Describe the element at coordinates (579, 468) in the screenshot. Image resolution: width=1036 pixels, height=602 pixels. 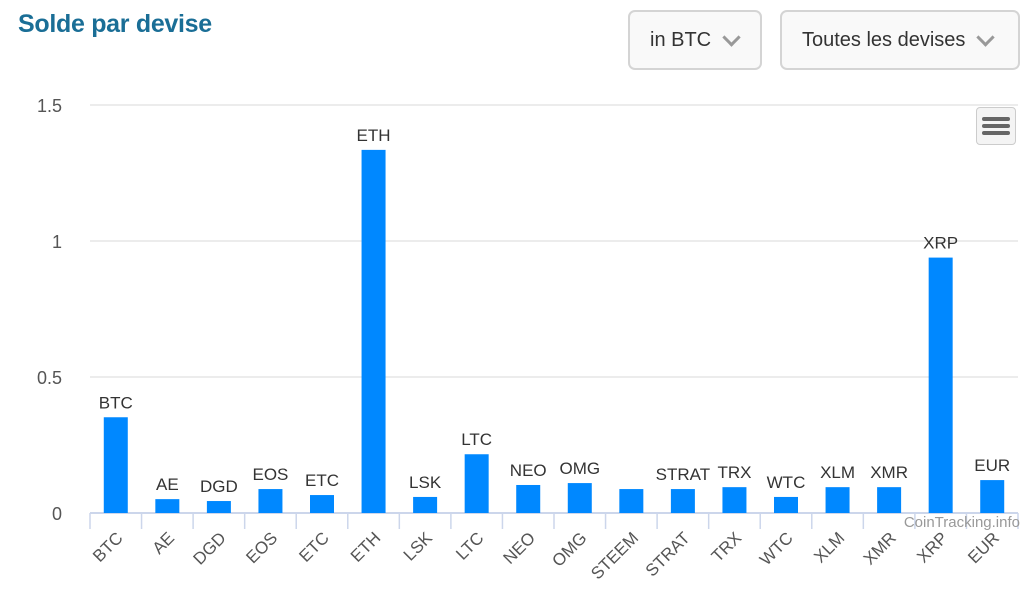
I see `data-label: OMG` at that location.